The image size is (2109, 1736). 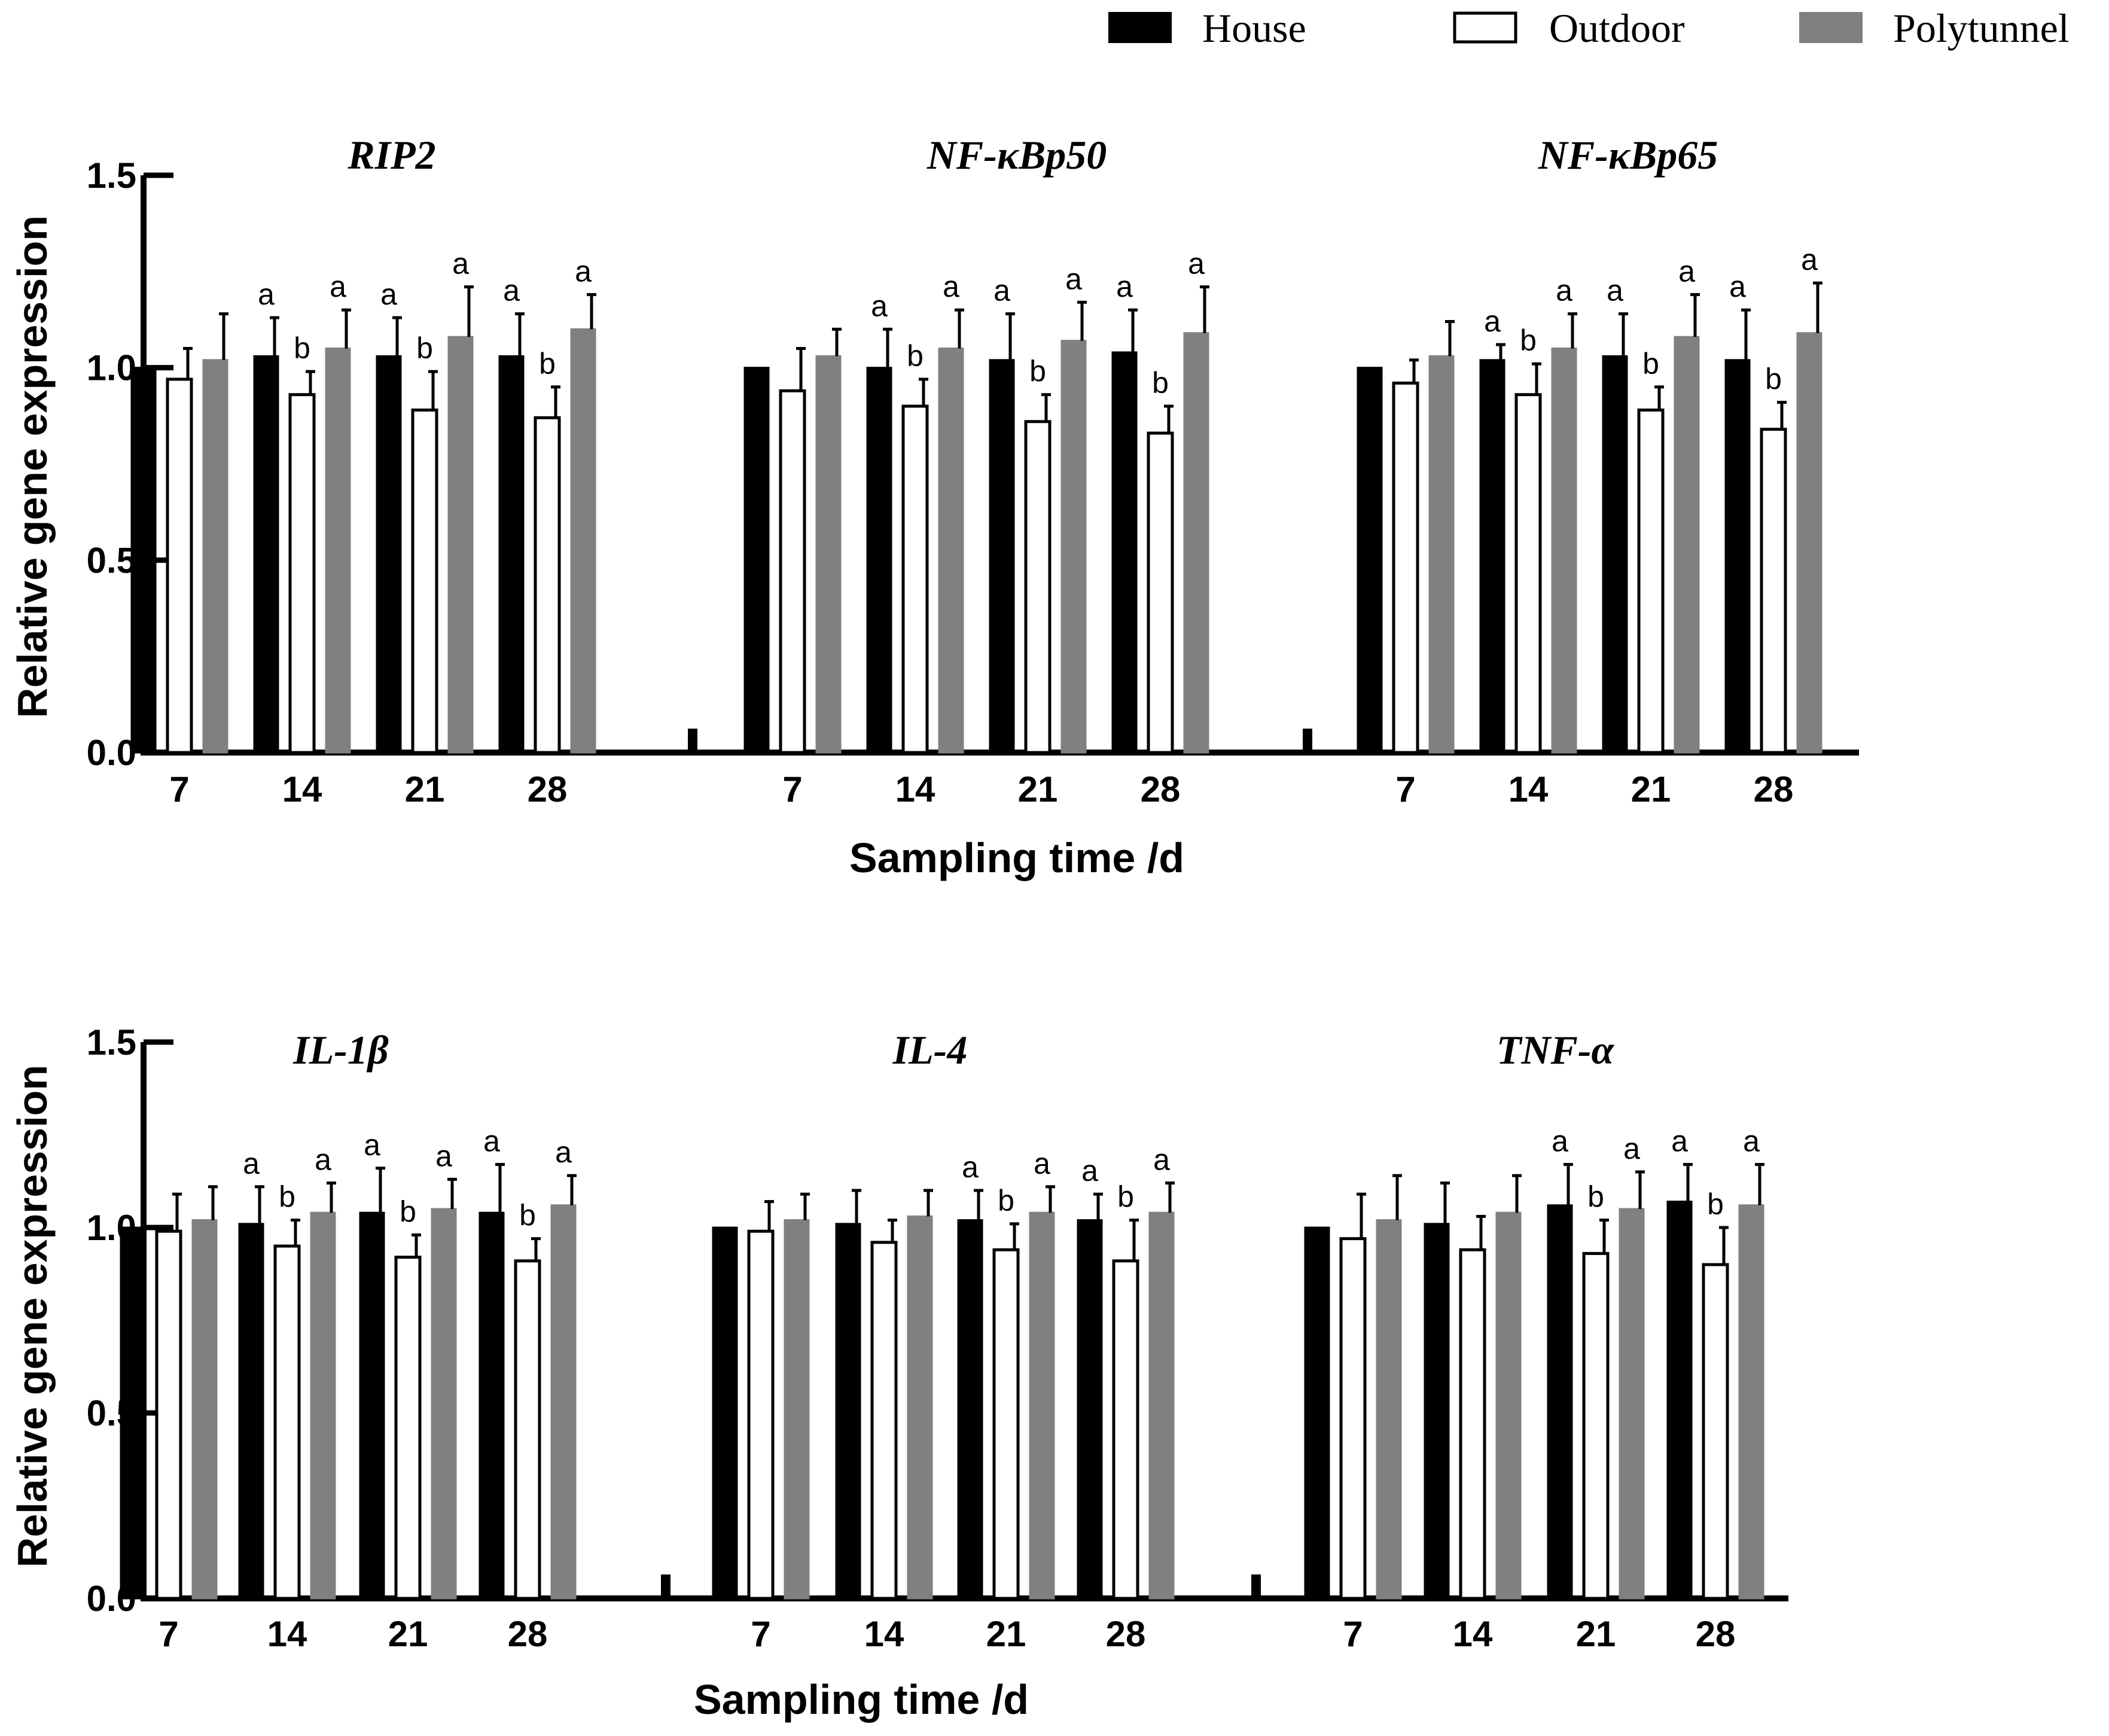 I want to click on y-tick-label: 1.5, so click(x=111, y=176).